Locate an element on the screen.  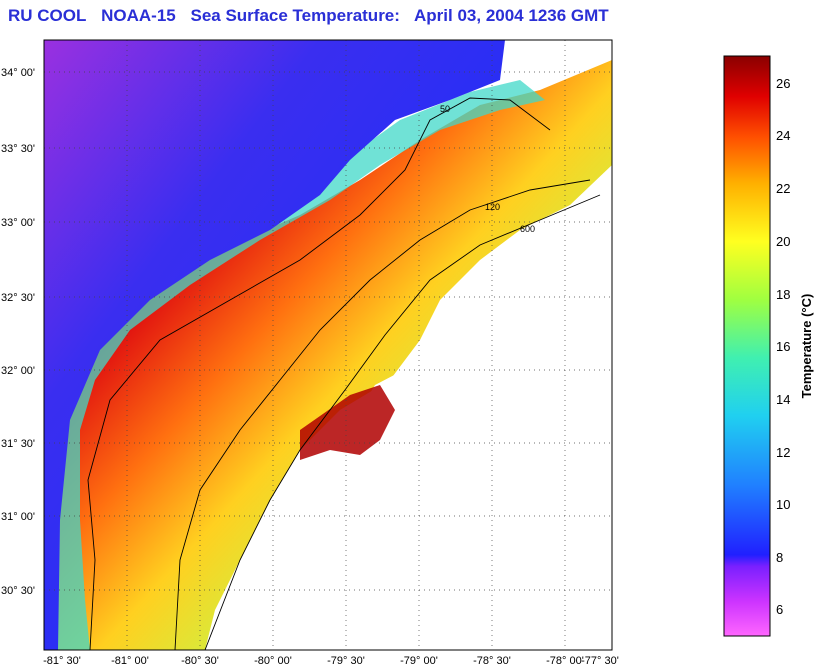
lon-label: -81° 30' is located at coordinates (62, 661).